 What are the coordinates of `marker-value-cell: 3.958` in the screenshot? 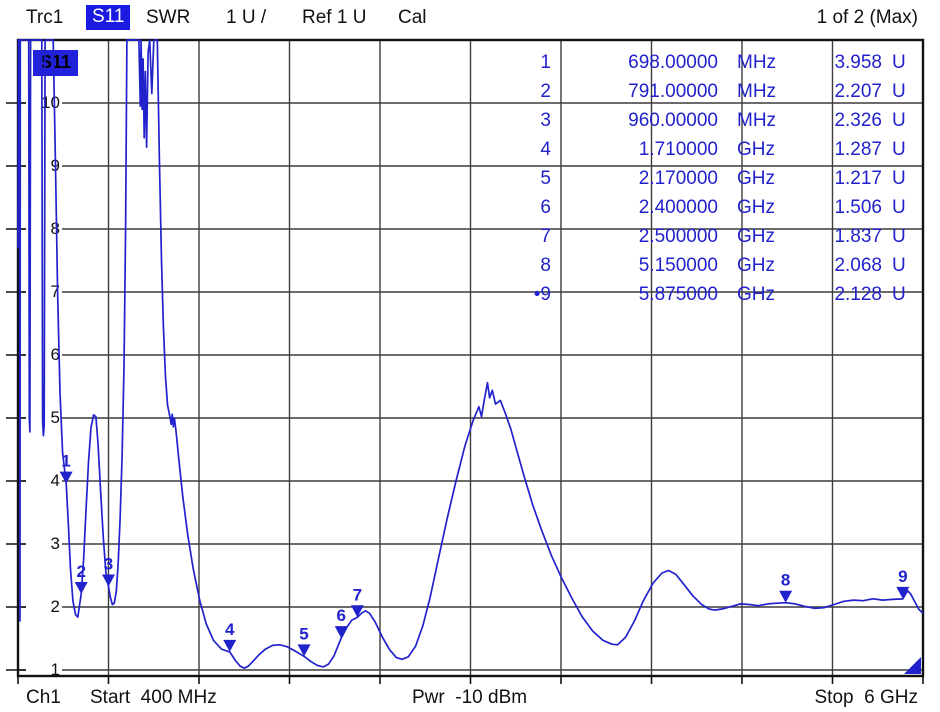 It's located at (858, 62).